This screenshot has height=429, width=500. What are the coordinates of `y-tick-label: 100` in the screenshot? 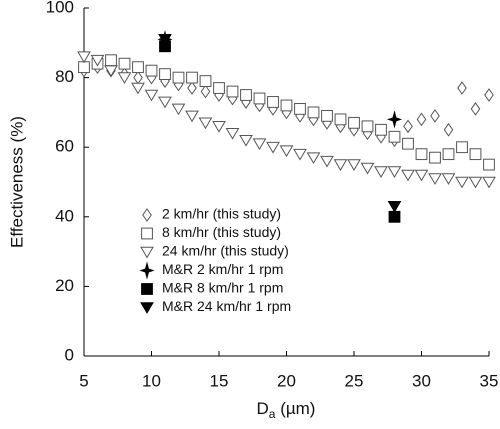 It's located at (60, 8).